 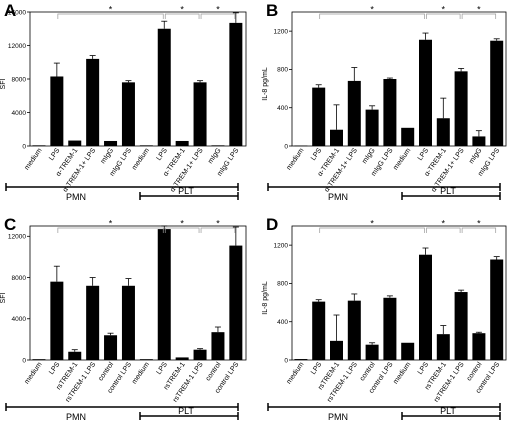 What do you see at coordinates (272, 10) in the screenshot?
I see `panel-letter: B` at bounding box center [272, 10].